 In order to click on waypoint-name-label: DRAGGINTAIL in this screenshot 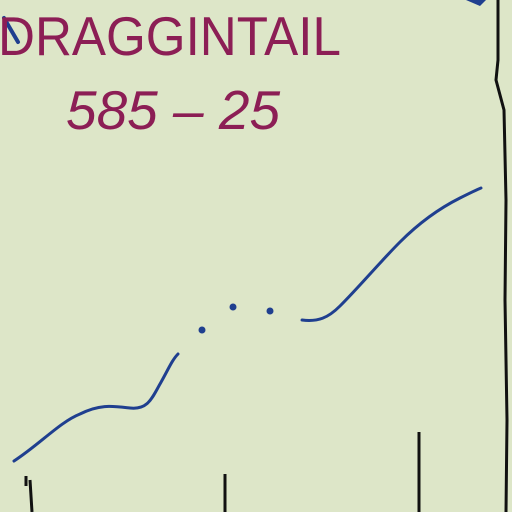, I will do `click(170, 36)`.